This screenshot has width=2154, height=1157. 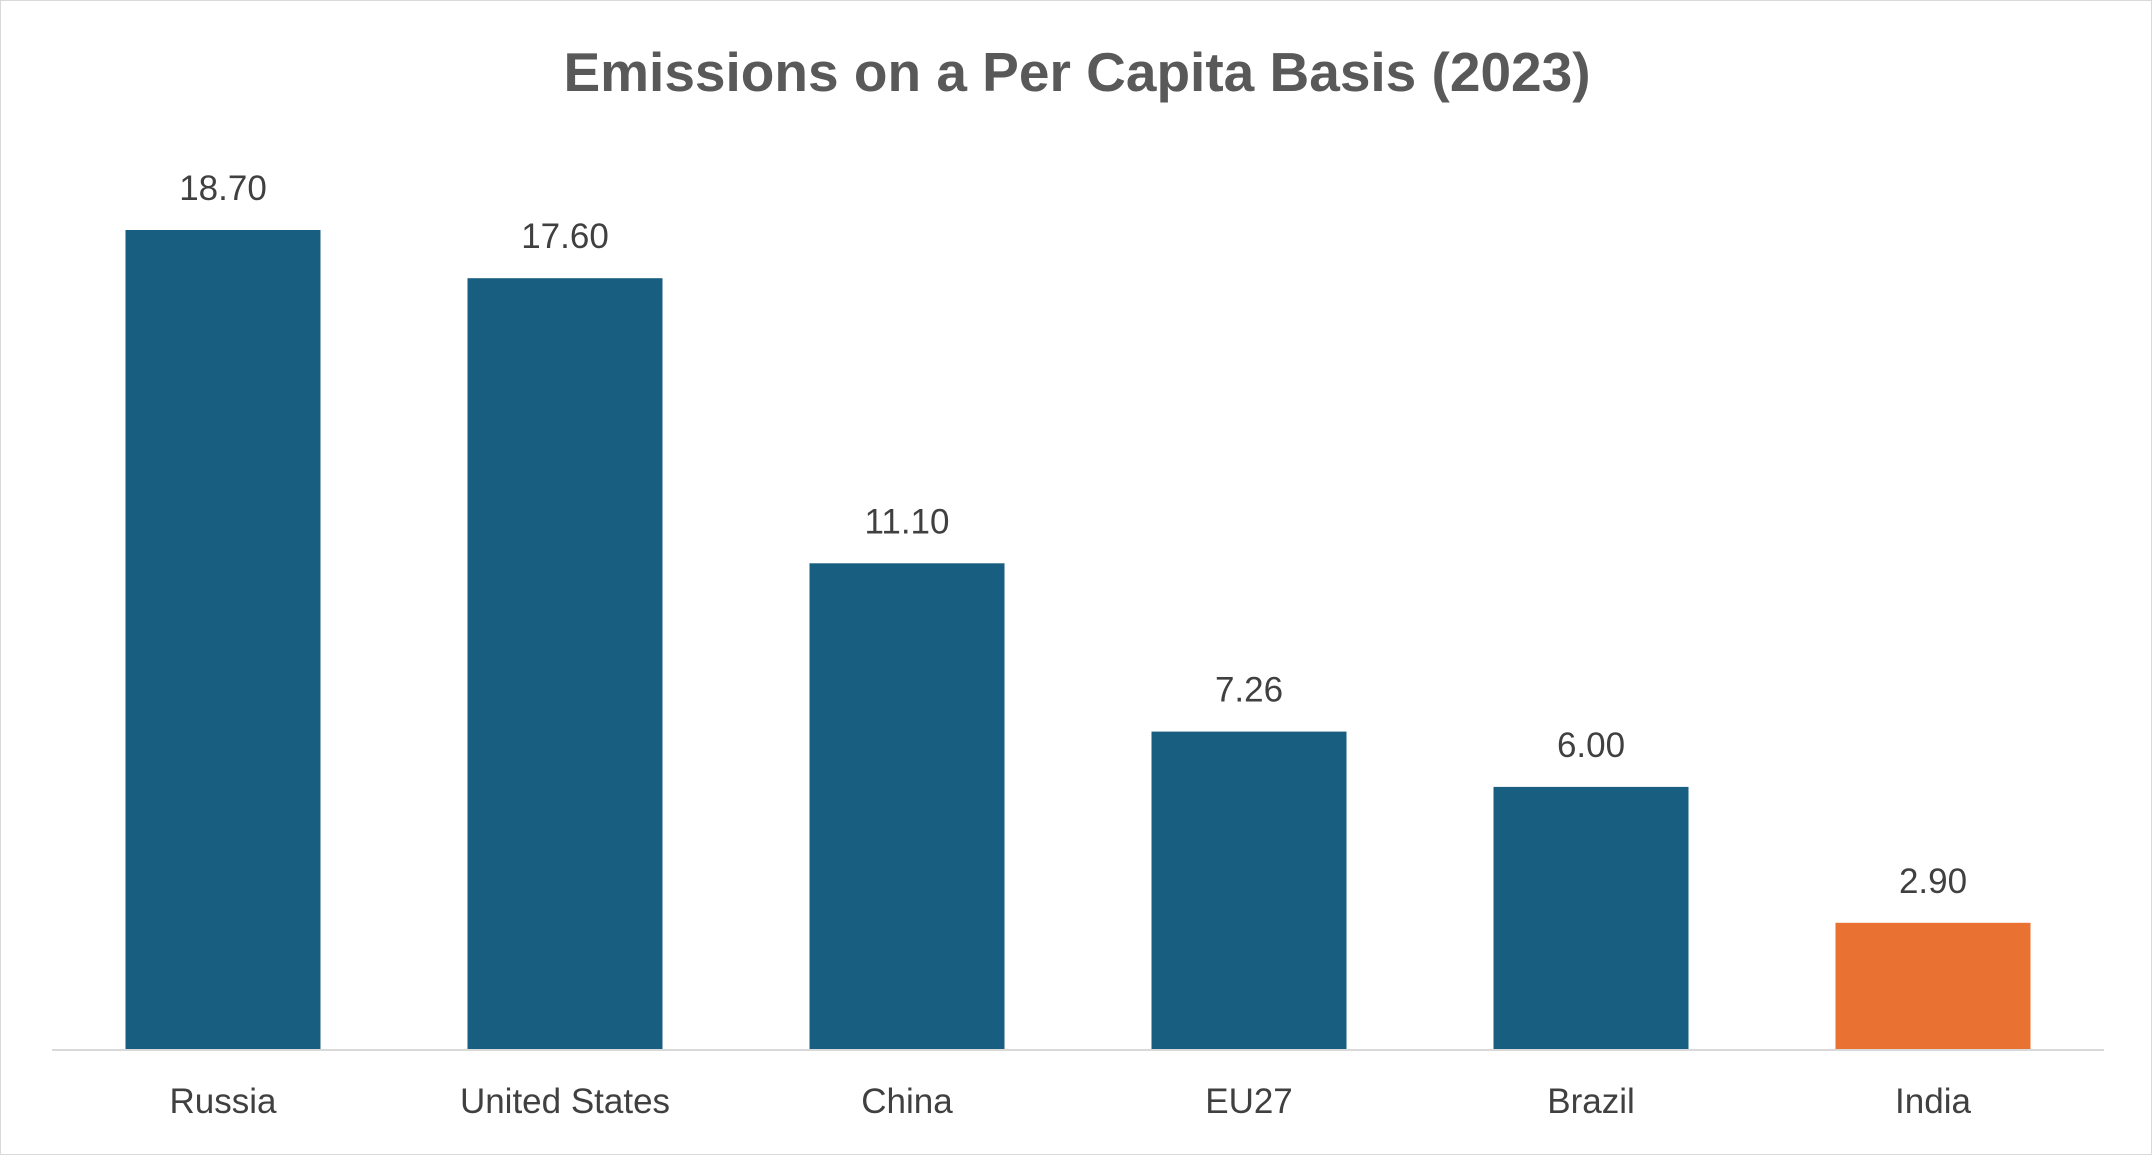 I want to click on data-label-united-states: 17.60, so click(x=565, y=236).